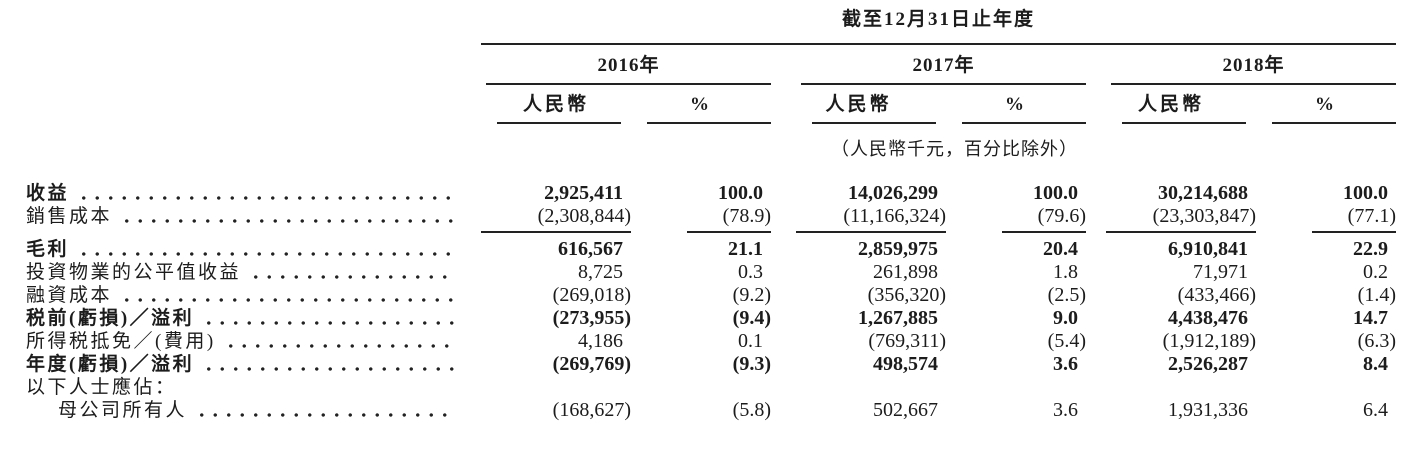  Describe the element at coordinates (745, 249) in the screenshot. I see `value-cell: 21.1` at that location.